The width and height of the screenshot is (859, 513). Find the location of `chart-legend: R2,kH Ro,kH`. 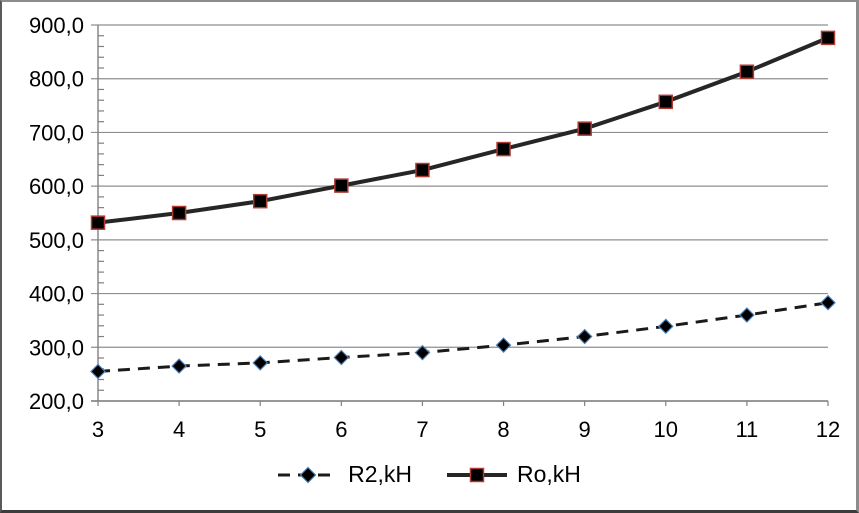

chart-legend: R2,kH Ro,kH is located at coordinates (429, 474).